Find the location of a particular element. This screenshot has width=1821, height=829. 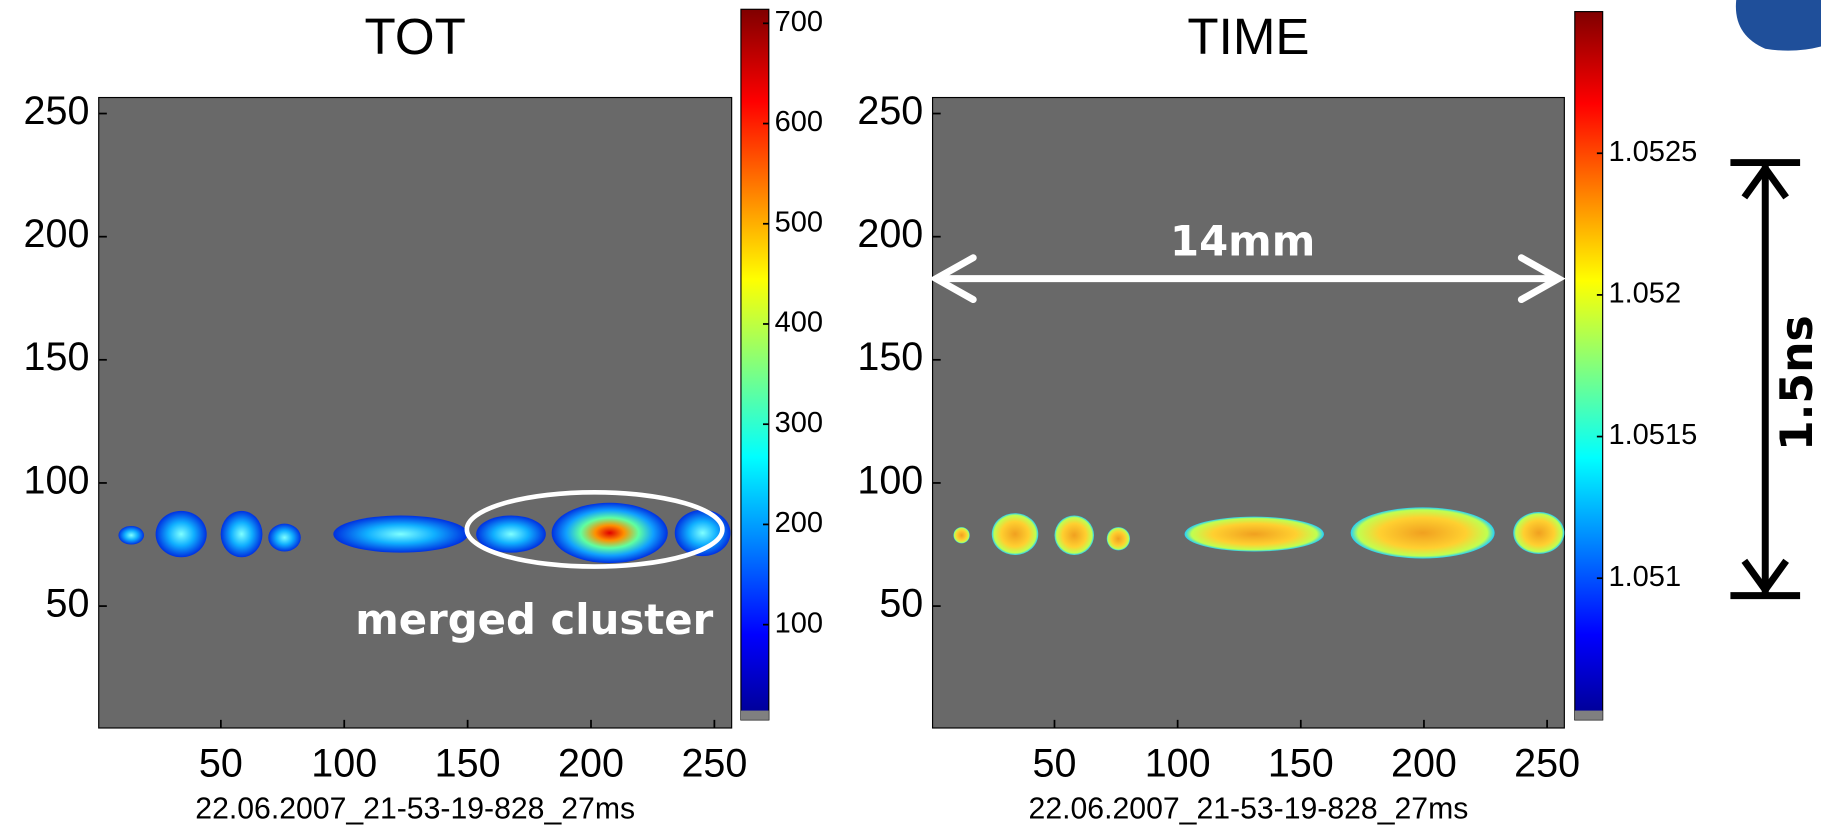

width-arrow is located at coordinates (1247, 279).